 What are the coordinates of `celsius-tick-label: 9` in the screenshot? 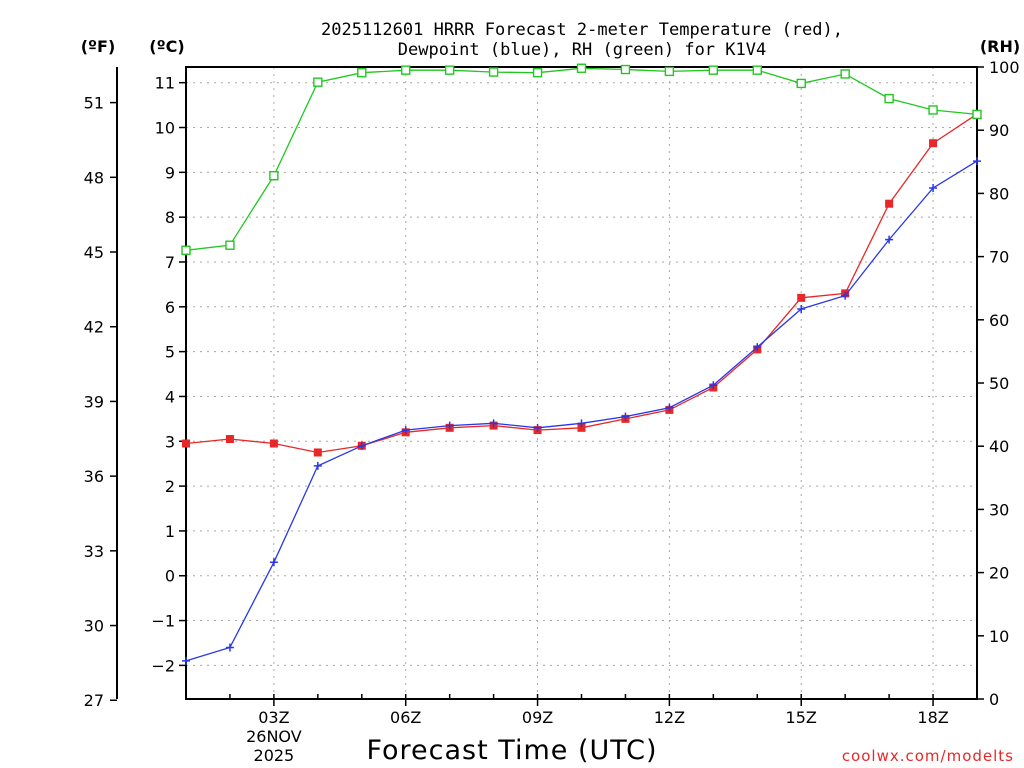 It's located at (170, 172).